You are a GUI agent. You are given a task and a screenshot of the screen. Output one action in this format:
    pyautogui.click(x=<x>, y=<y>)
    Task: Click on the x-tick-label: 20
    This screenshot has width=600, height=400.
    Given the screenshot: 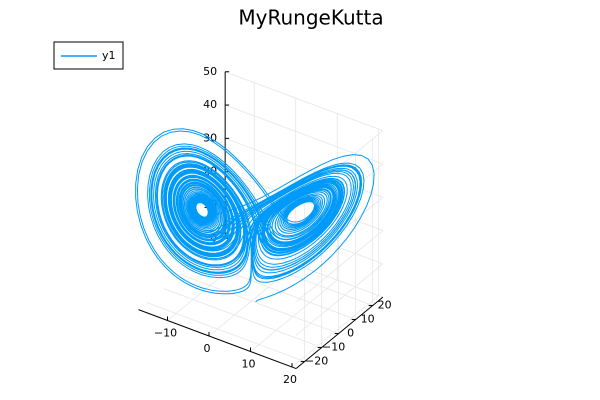 What is the action you would take?
    pyautogui.click(x=290, y=379)
    